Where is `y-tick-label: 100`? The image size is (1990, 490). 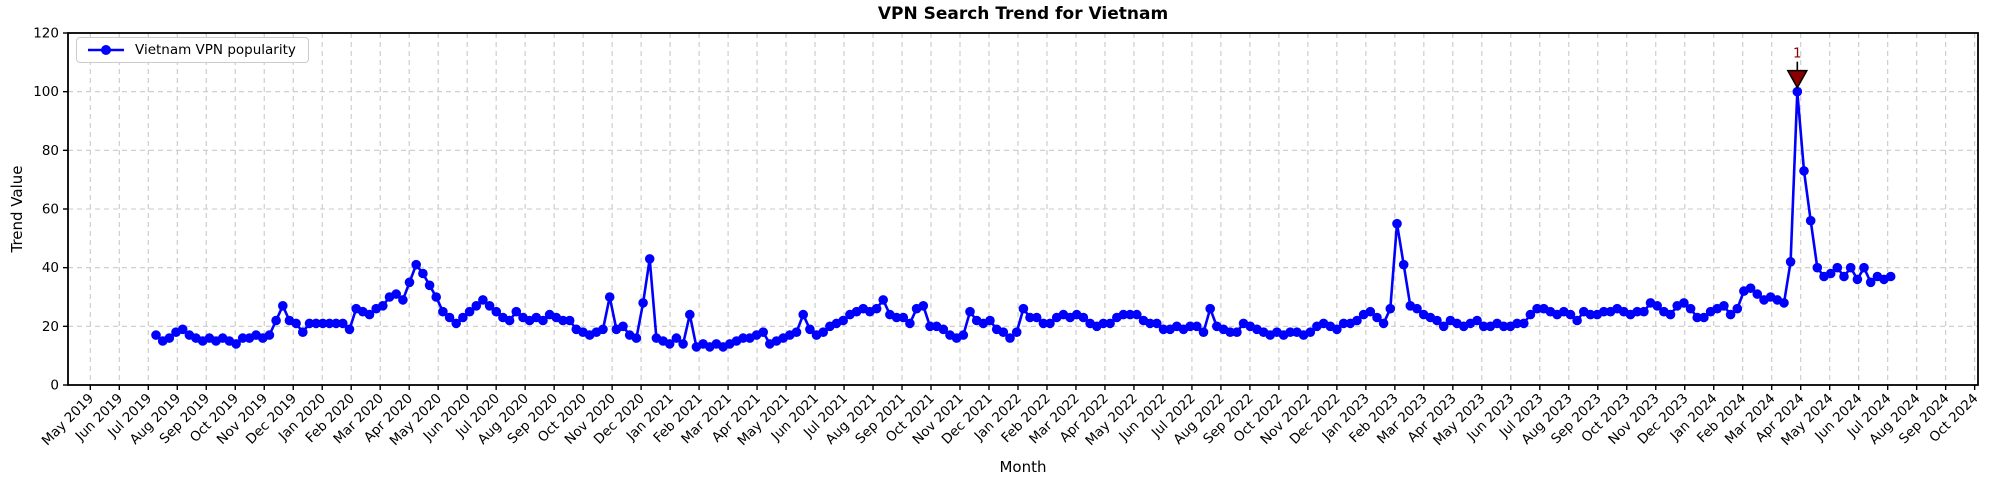
y-tick-label: 100 is located at coordinates (46, 92).